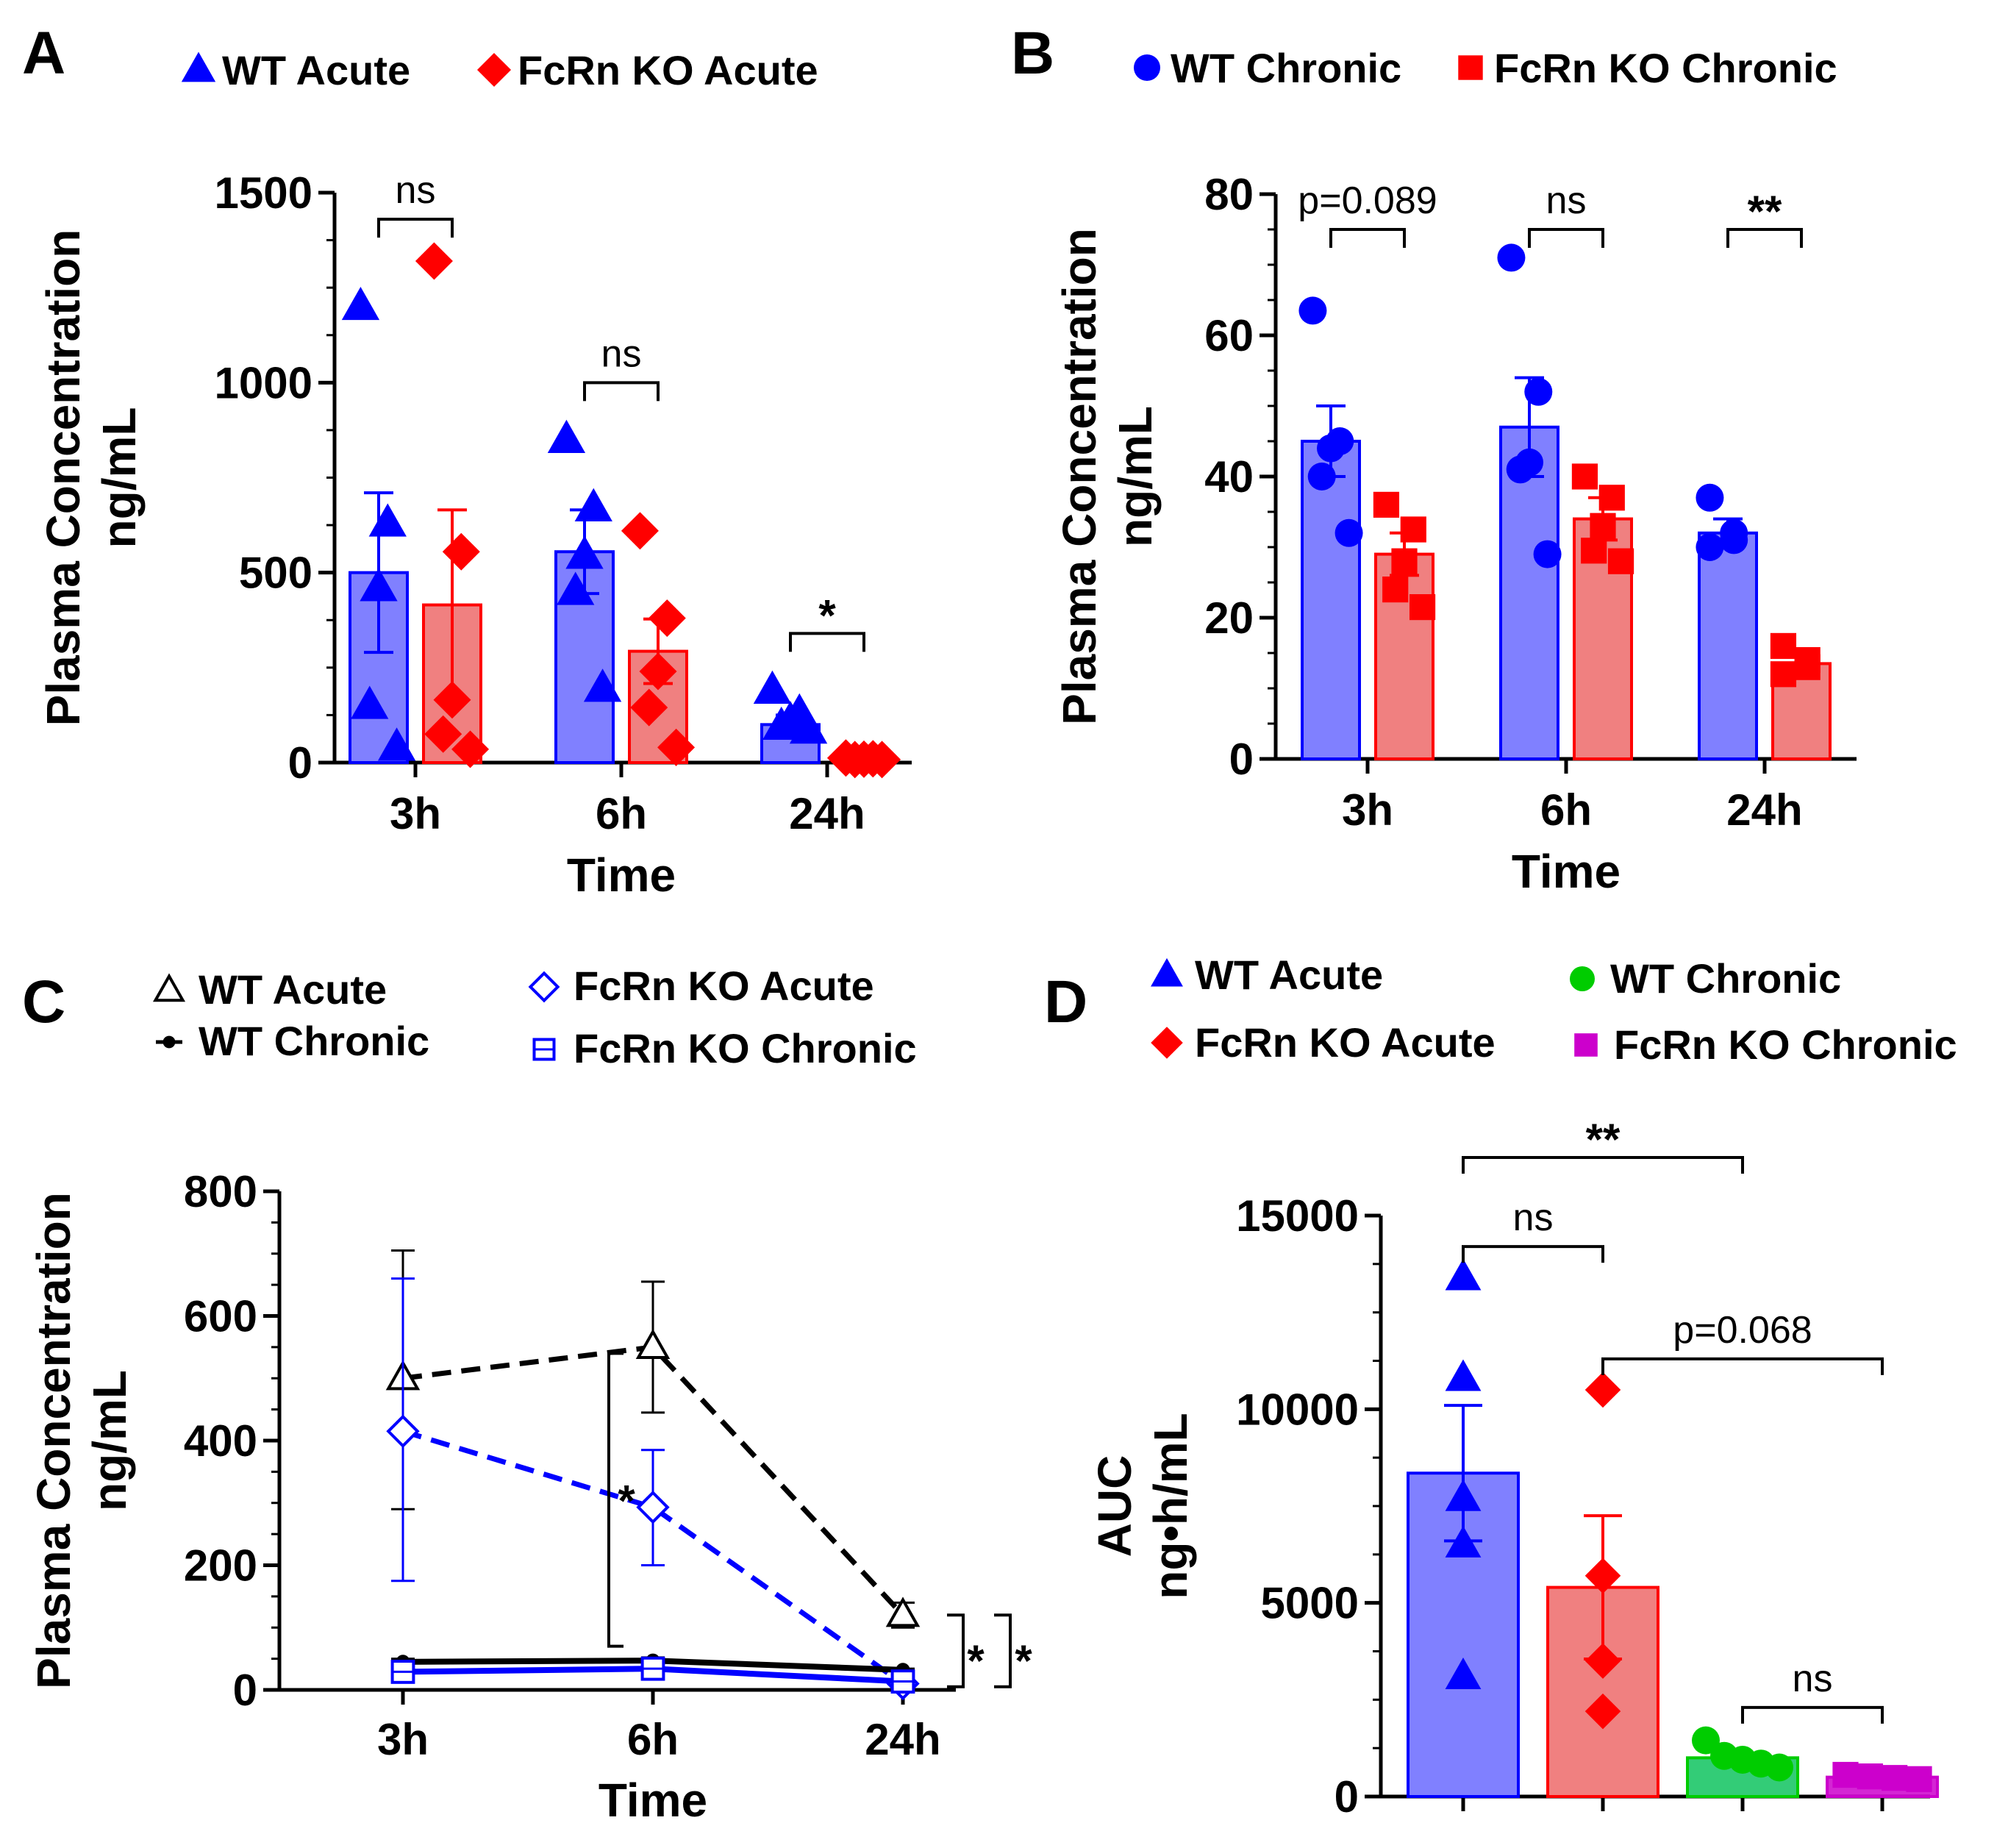  Describe the element at coordinates (653, 1507) in the screenshot. I see `c-data-point-fcrn-ko-acute` at that location.